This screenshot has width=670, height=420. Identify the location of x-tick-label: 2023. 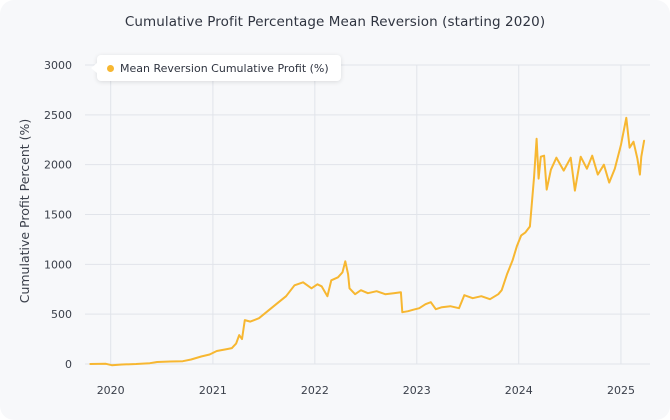
(417, 390).